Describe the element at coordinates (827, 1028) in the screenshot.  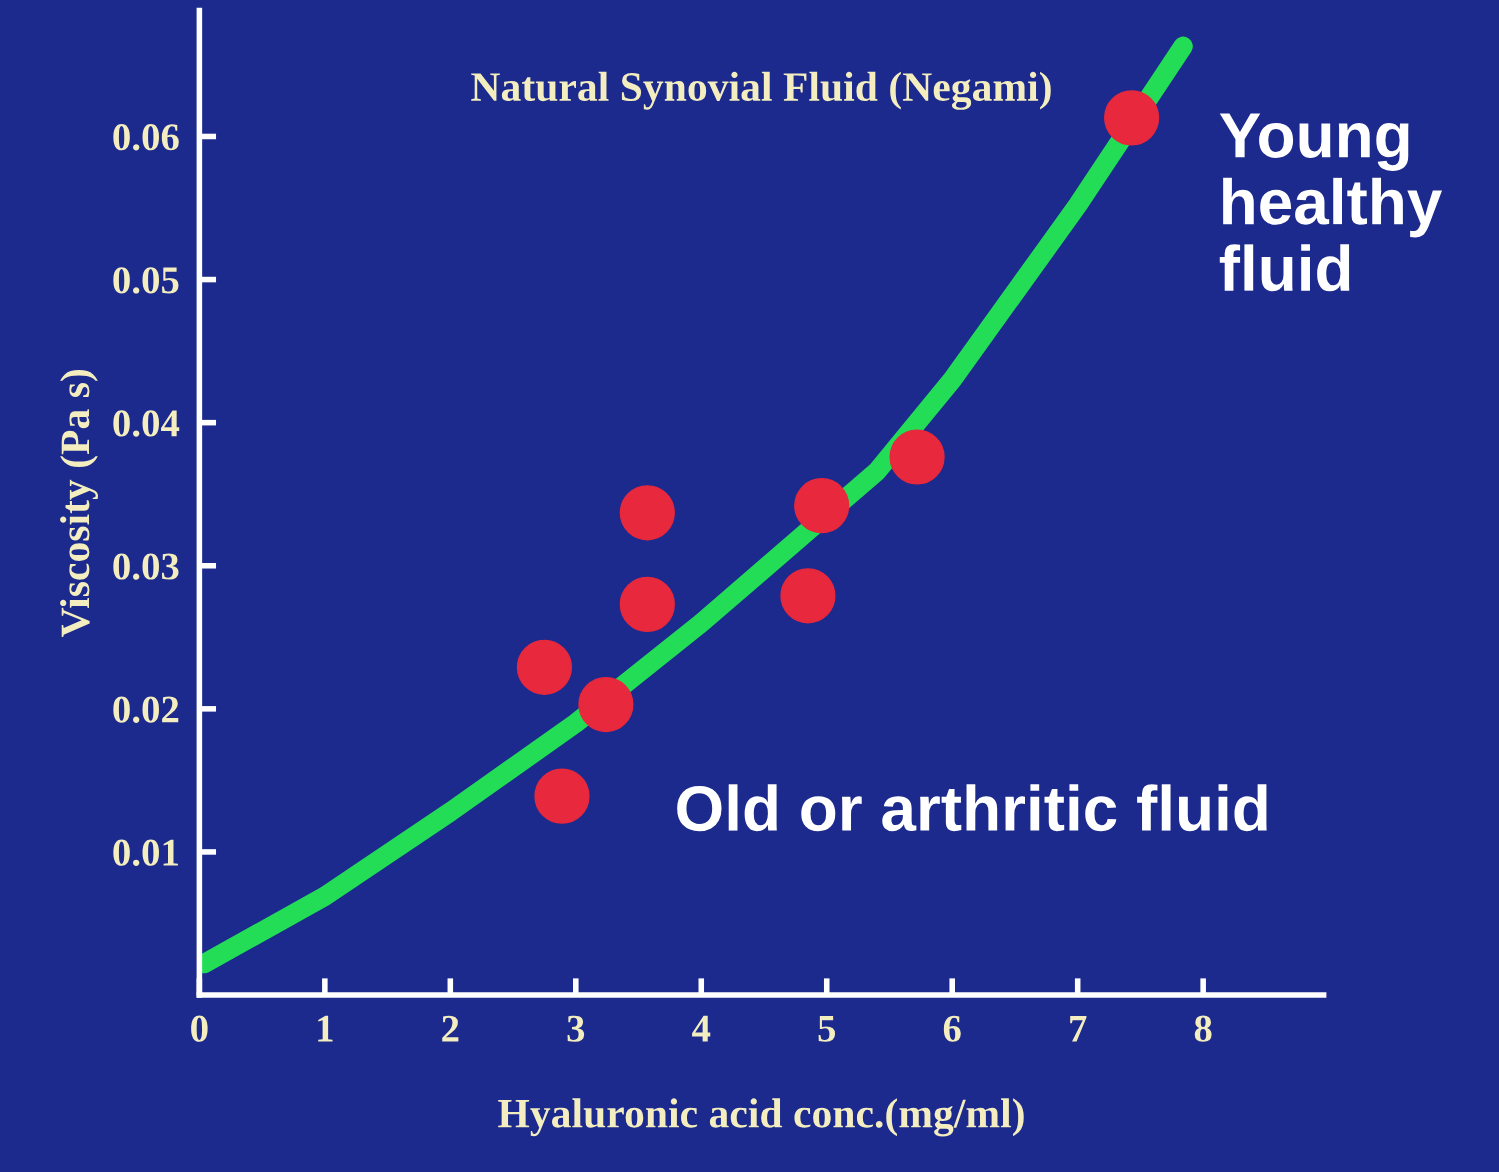
I see `x-tick-label: 5` at that location.